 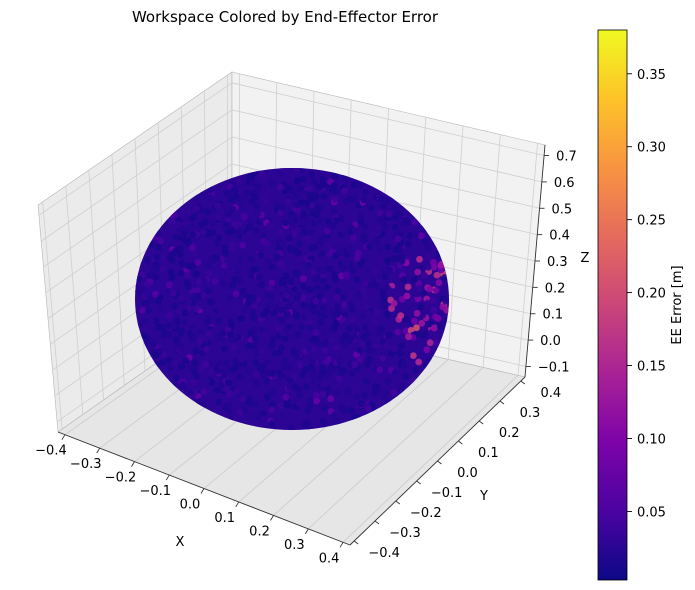 I want to click on x-tick-label: 0.3, so click(x=294, y=545).